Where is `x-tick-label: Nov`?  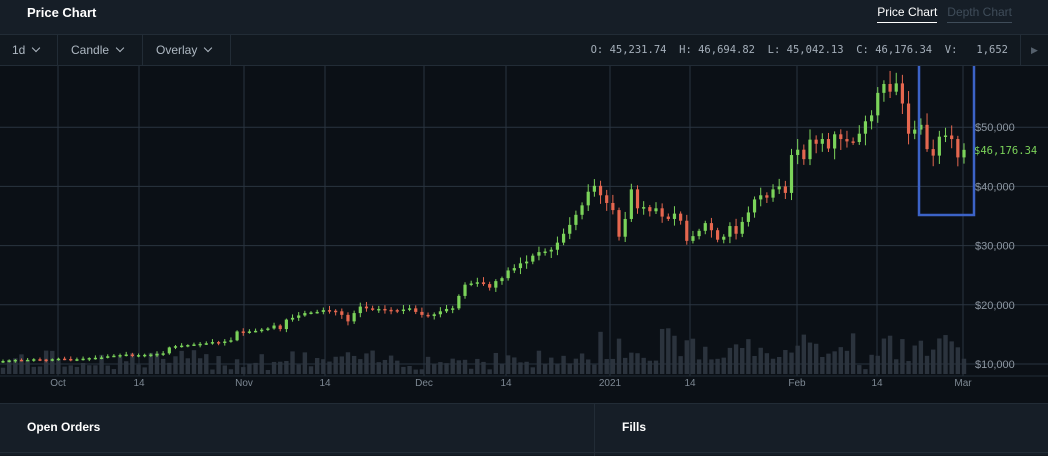
x-tick-label: Nov is located at coordinates (244, 383).